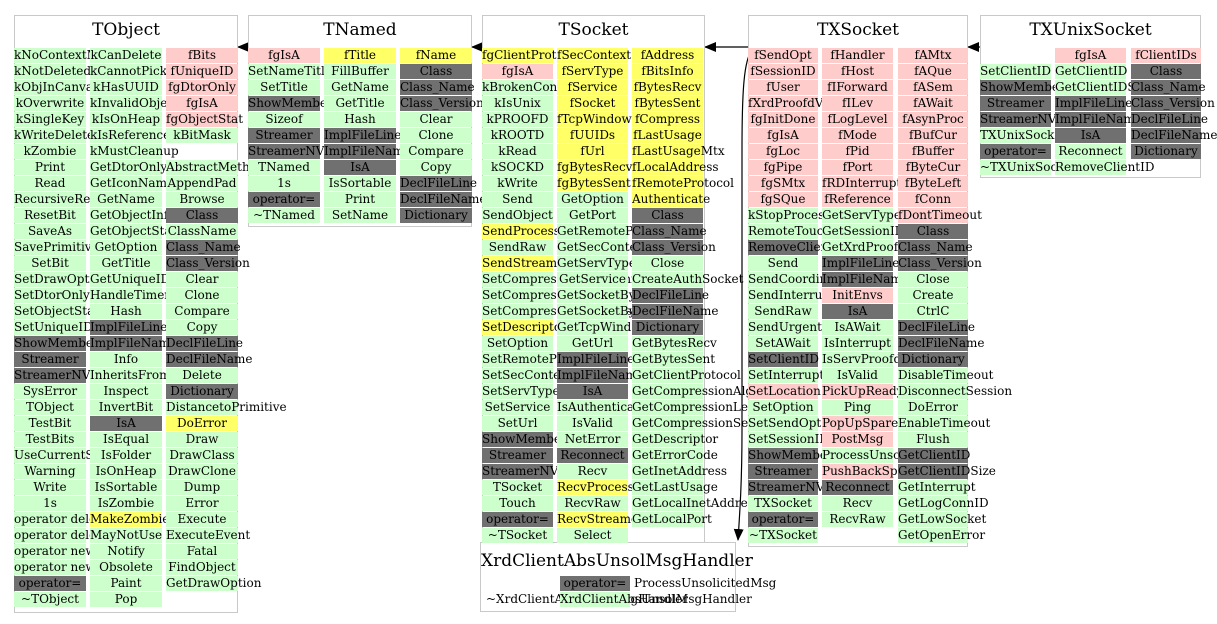 The image size is (1217, 624). Describe the element at coordinates (699, 407) in the screenshot. I see `member-tsocket-getcompressionlevel: GetCompressionLevel` at that location.